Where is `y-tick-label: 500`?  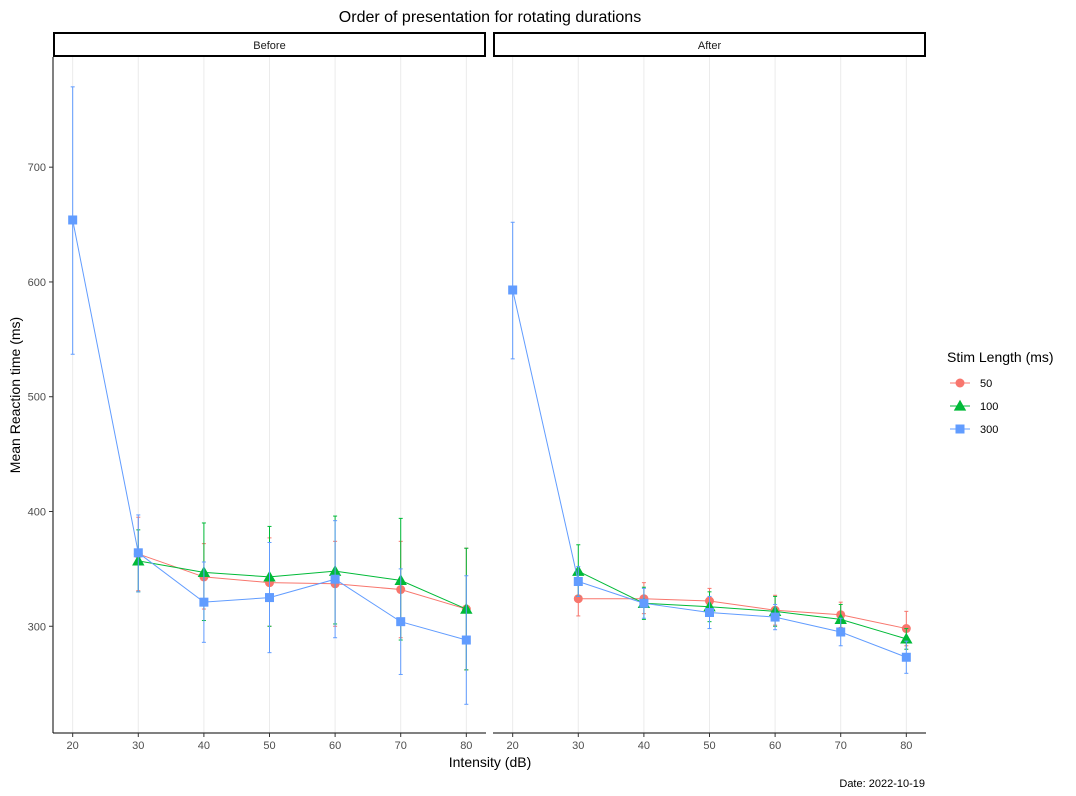
y-tick-label: 500 is located at coordinates (37, 398).